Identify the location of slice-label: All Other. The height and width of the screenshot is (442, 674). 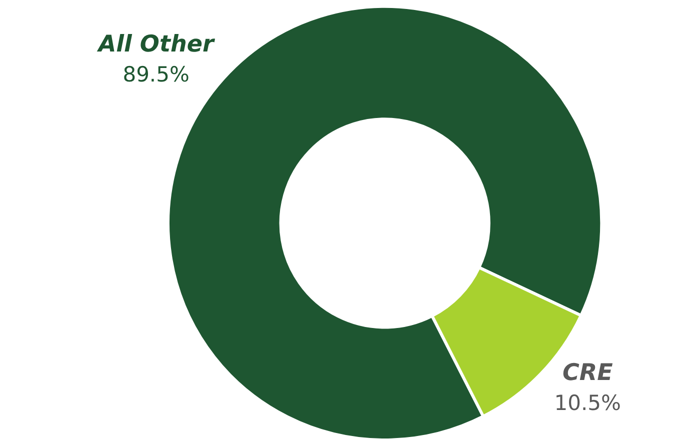
(156, 45).